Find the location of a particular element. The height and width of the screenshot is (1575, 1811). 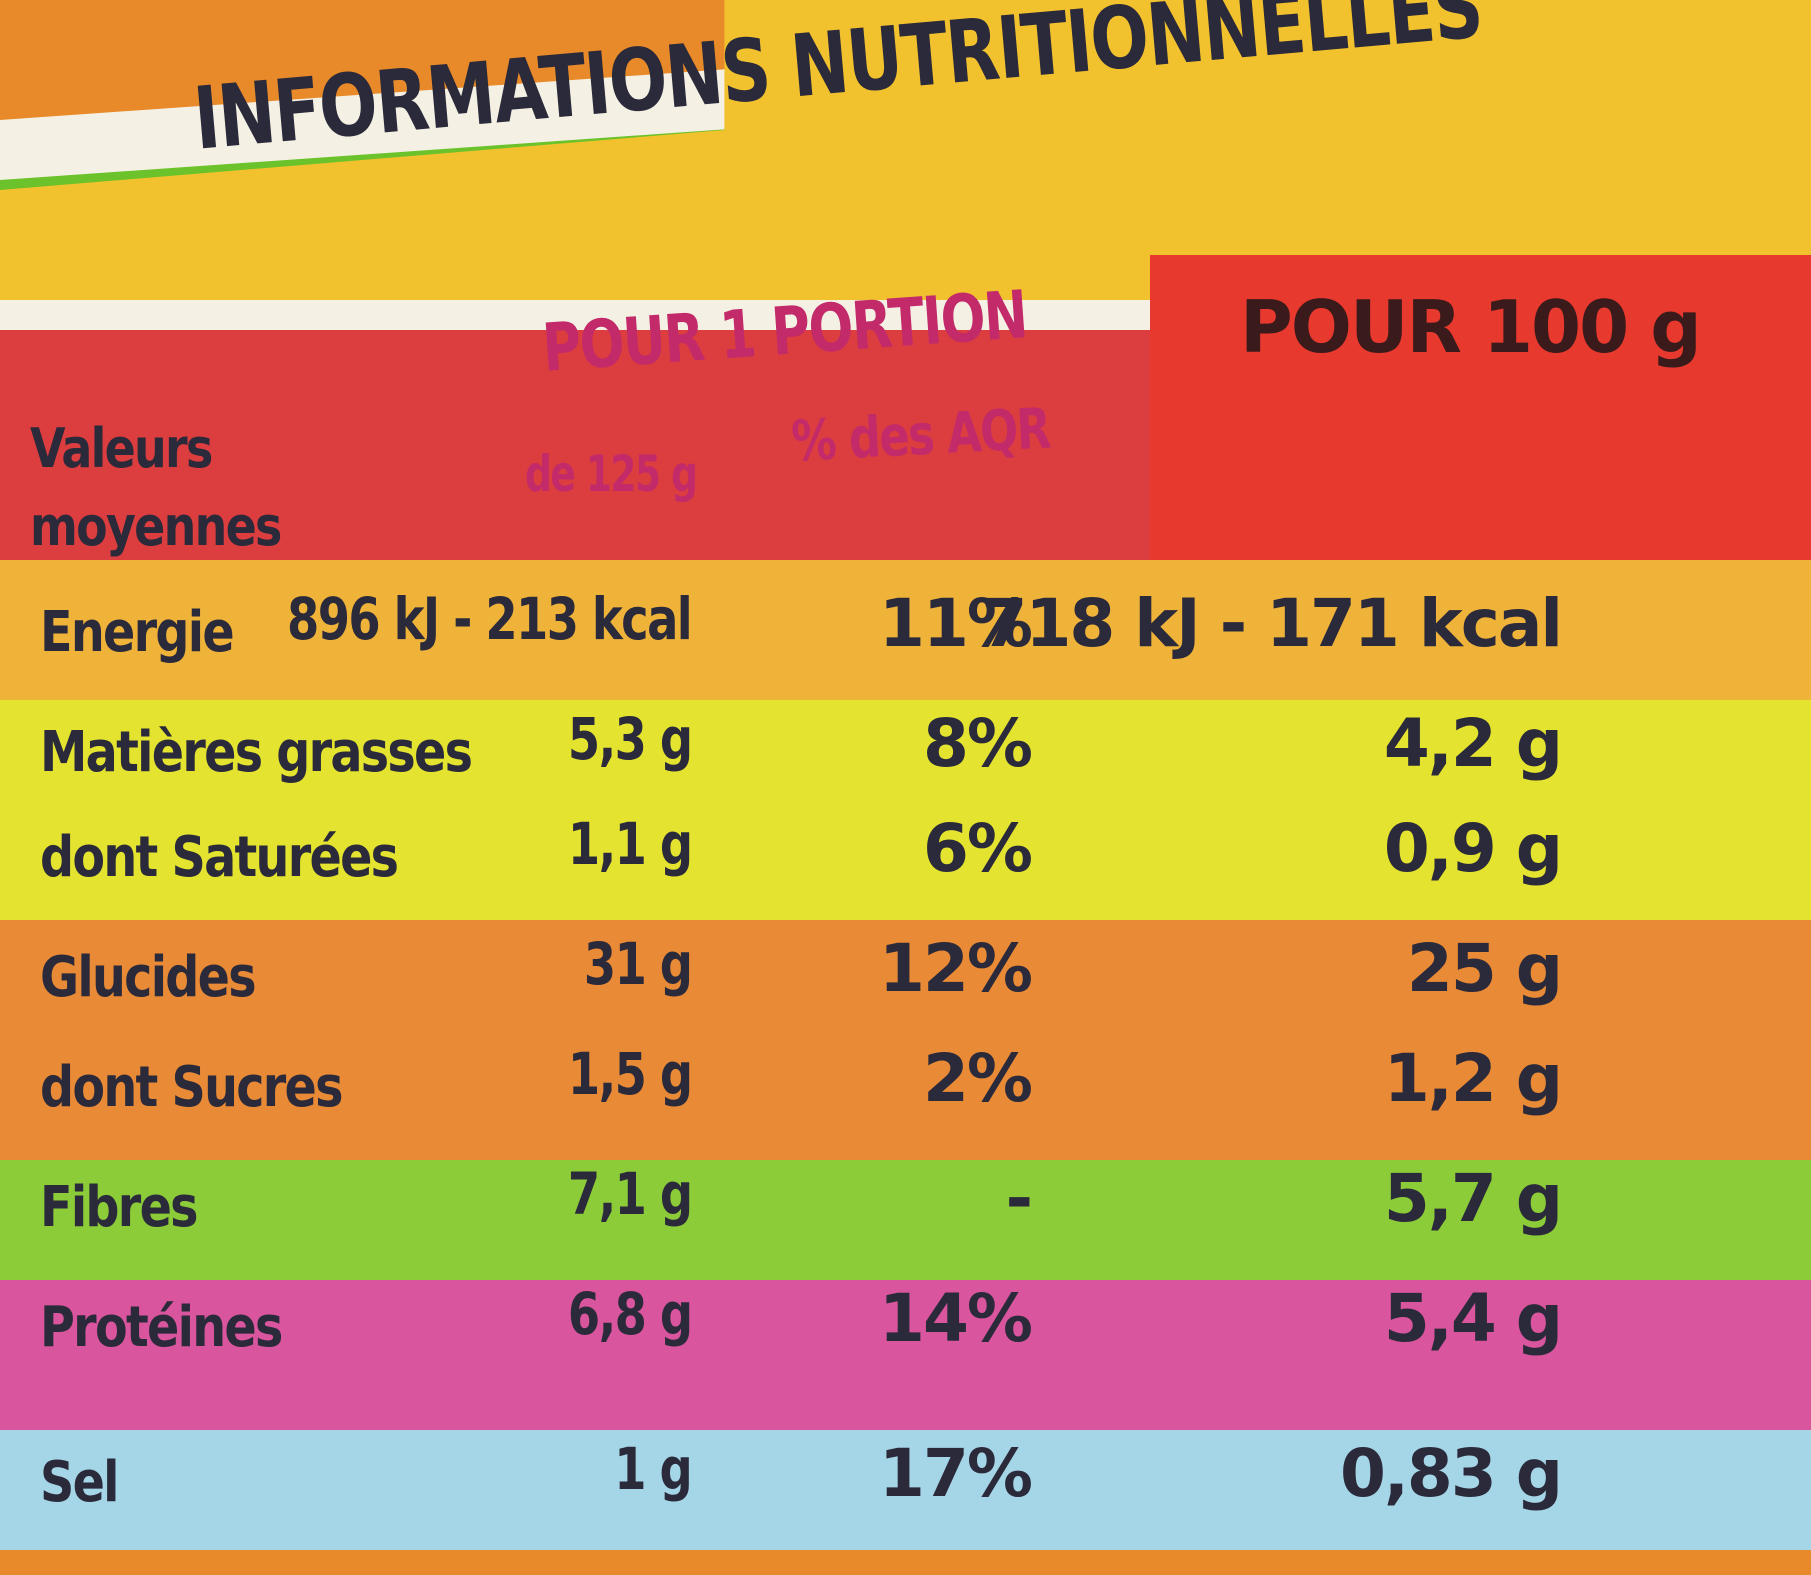

per100-value: 0,83 g is located at coordinates (1451, 1473).